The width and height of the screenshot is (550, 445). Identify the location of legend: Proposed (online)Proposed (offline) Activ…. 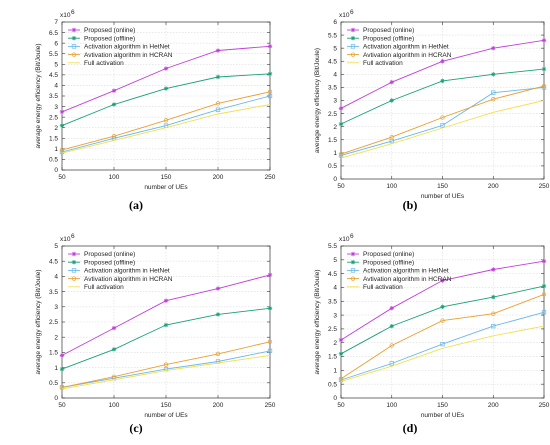
(120, 271).